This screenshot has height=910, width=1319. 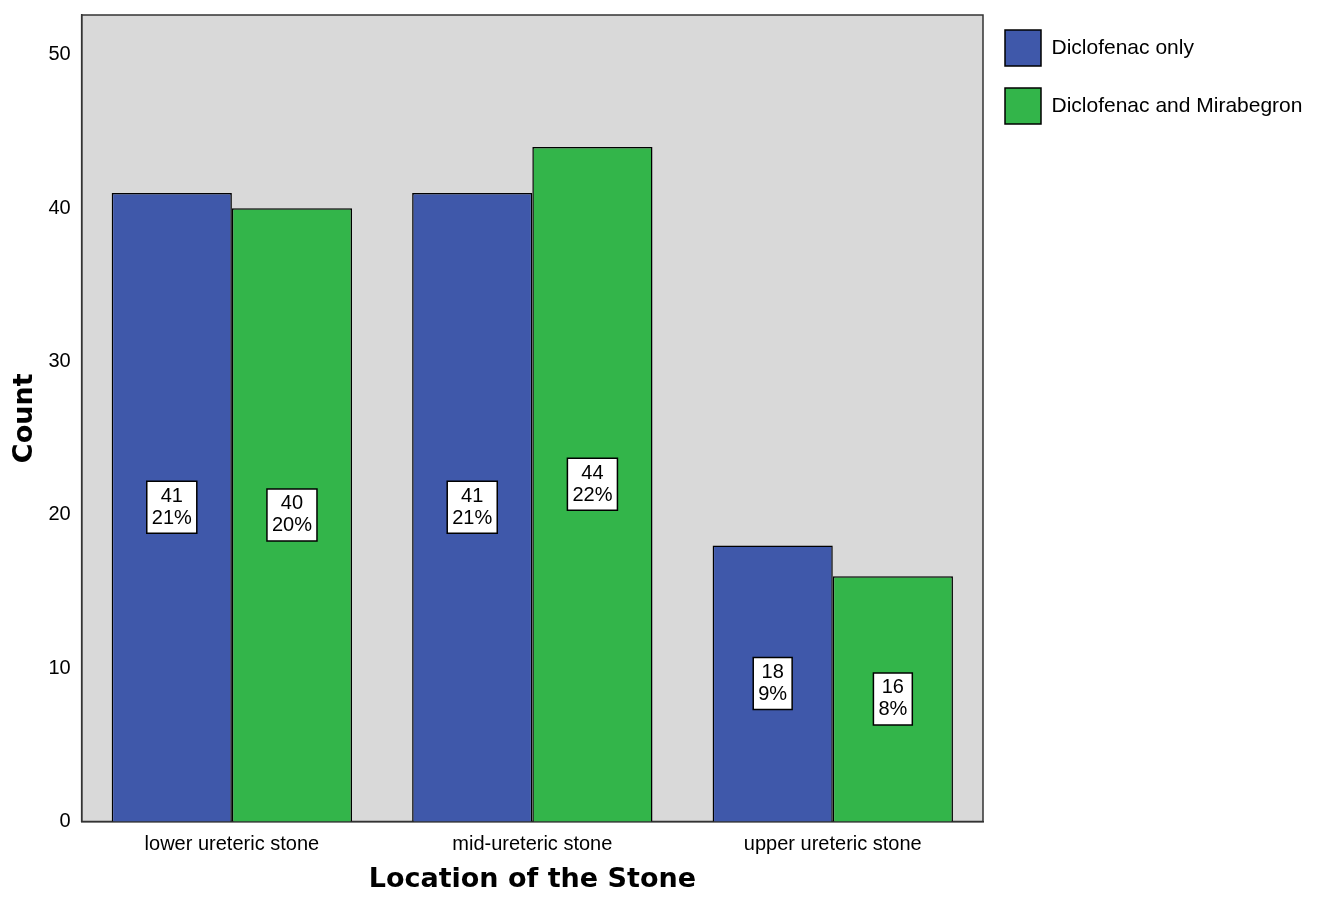 What do you see at coordinates (532, 877) in the screenshot?
I see `x-axis-title: Location of the Stone` at bounding box center [532, 877].